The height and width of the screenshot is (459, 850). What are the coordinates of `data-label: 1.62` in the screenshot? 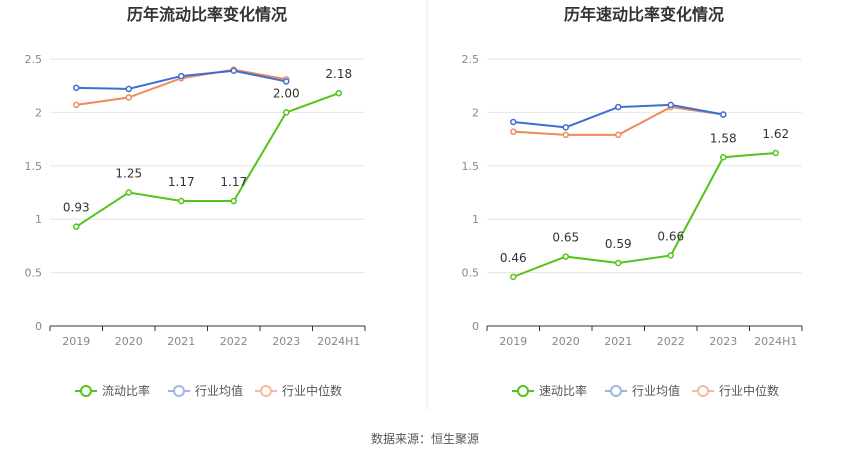 It's located at (775, 134).